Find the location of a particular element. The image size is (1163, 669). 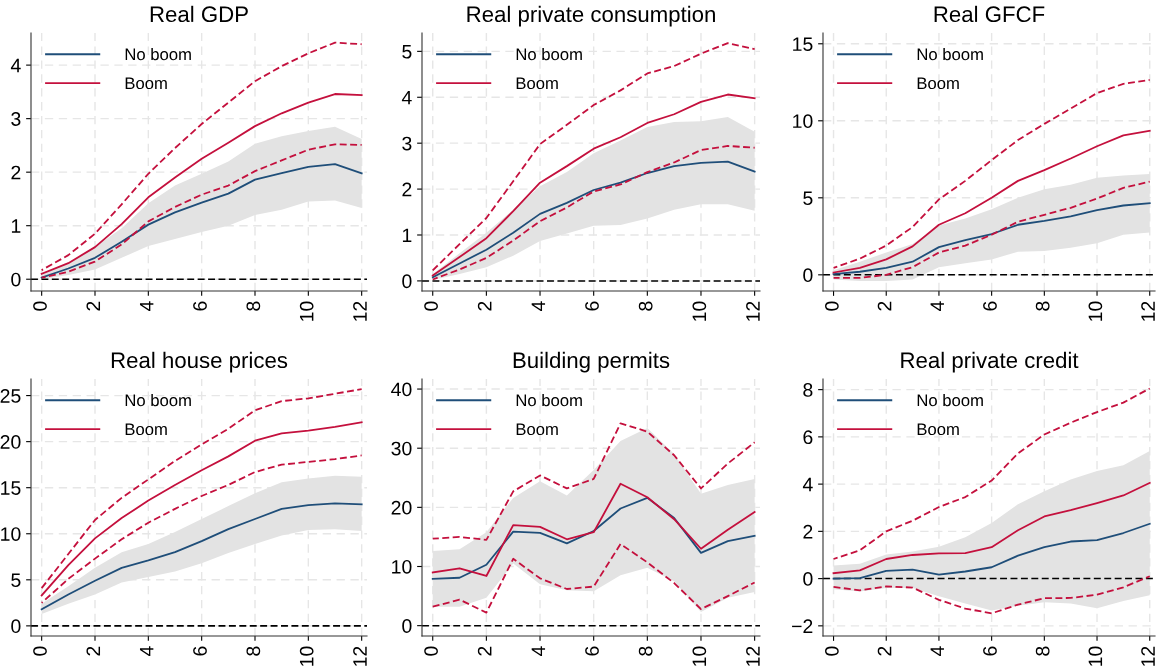

y-tick-label: −2 is located at coordinates (802, 626).